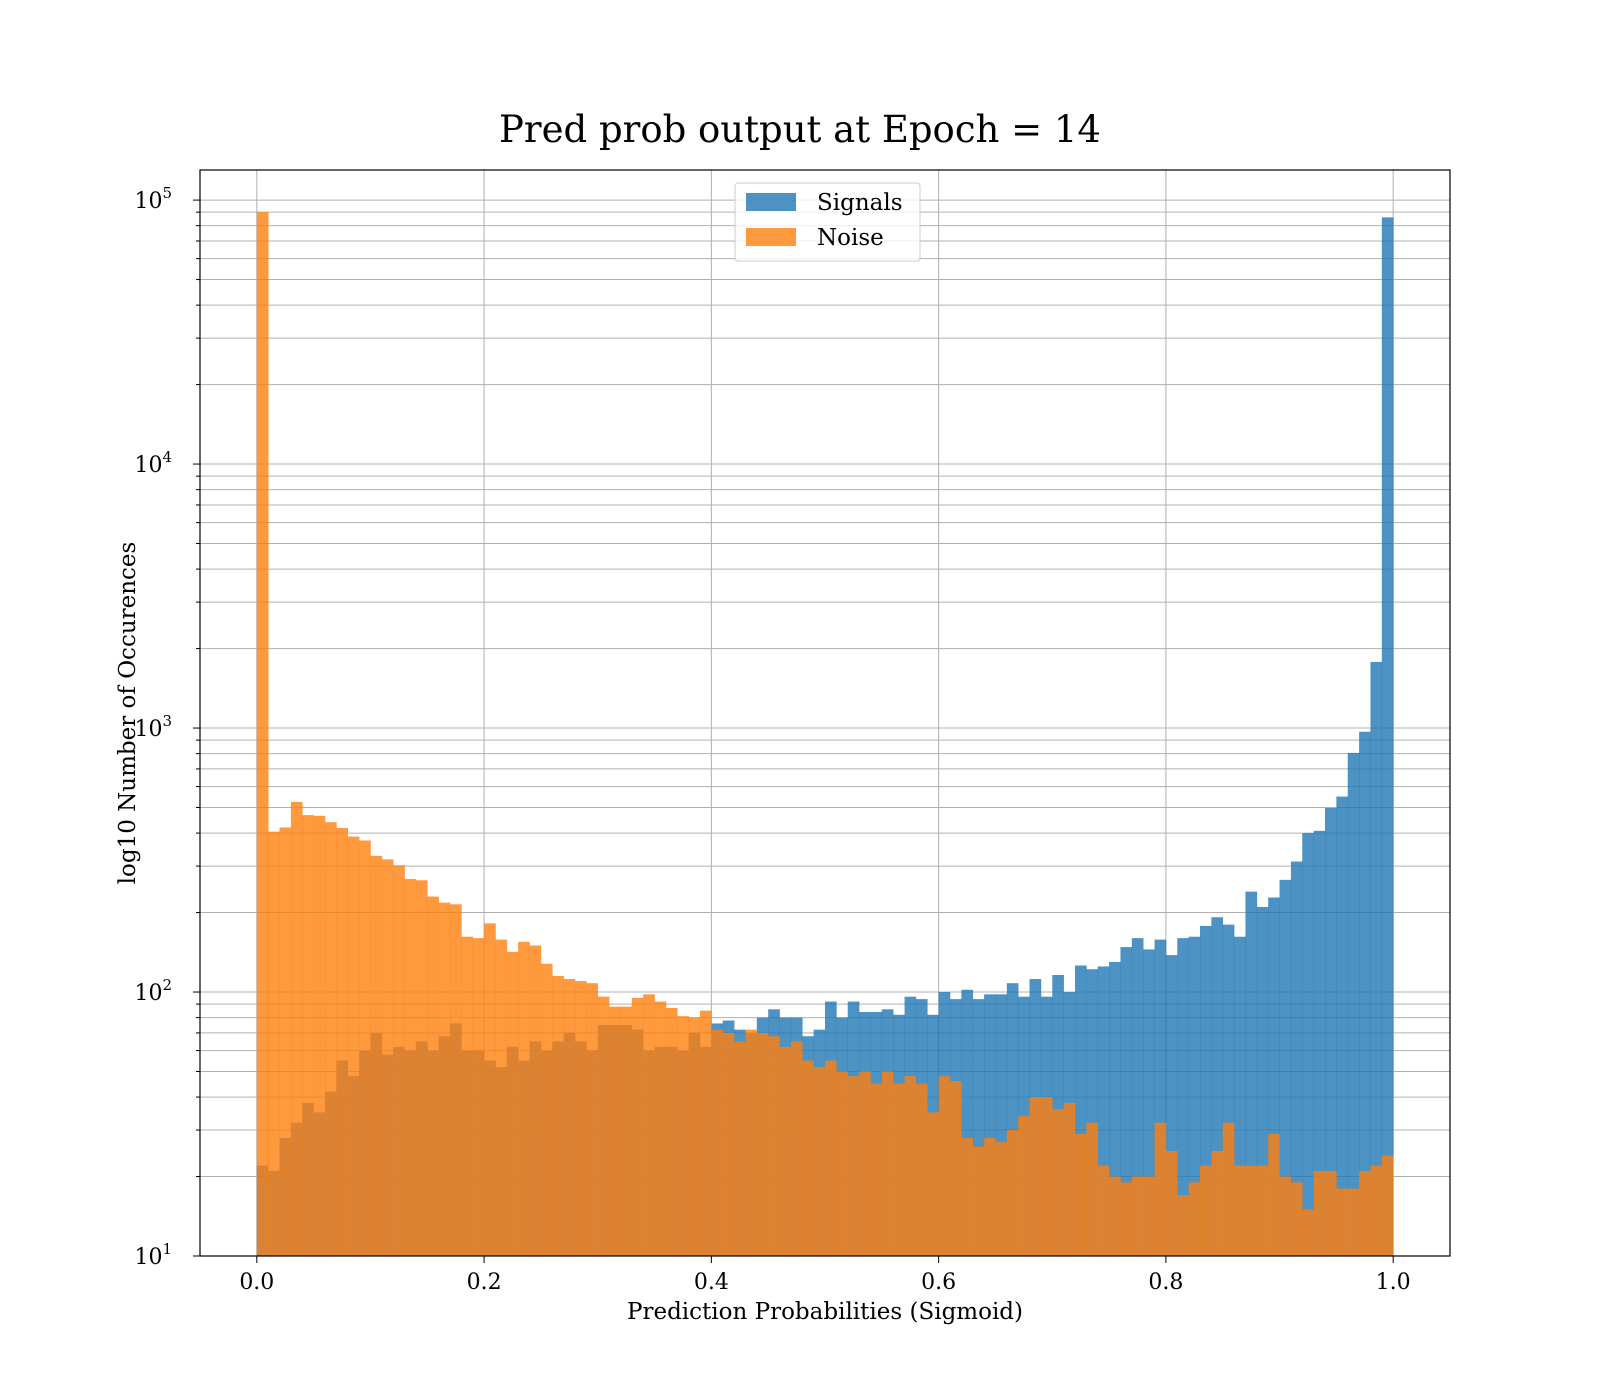 This screenshot has height=1400, width=1600. What do you see at coordinates (827, 222) in the screenshot?
I see `legend: Signals Noise` at bounding box center [827, 222].